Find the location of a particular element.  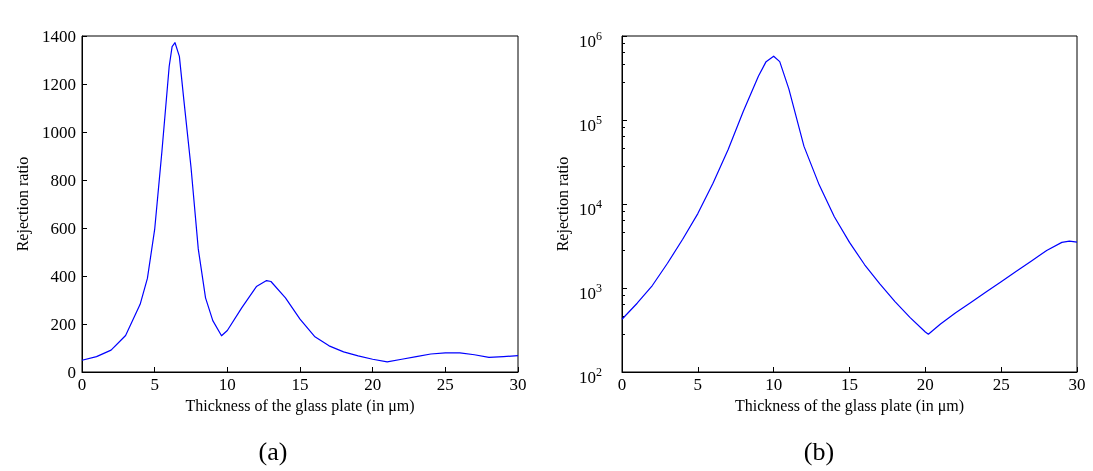

text: (b) is located at coordinates (819, 452).